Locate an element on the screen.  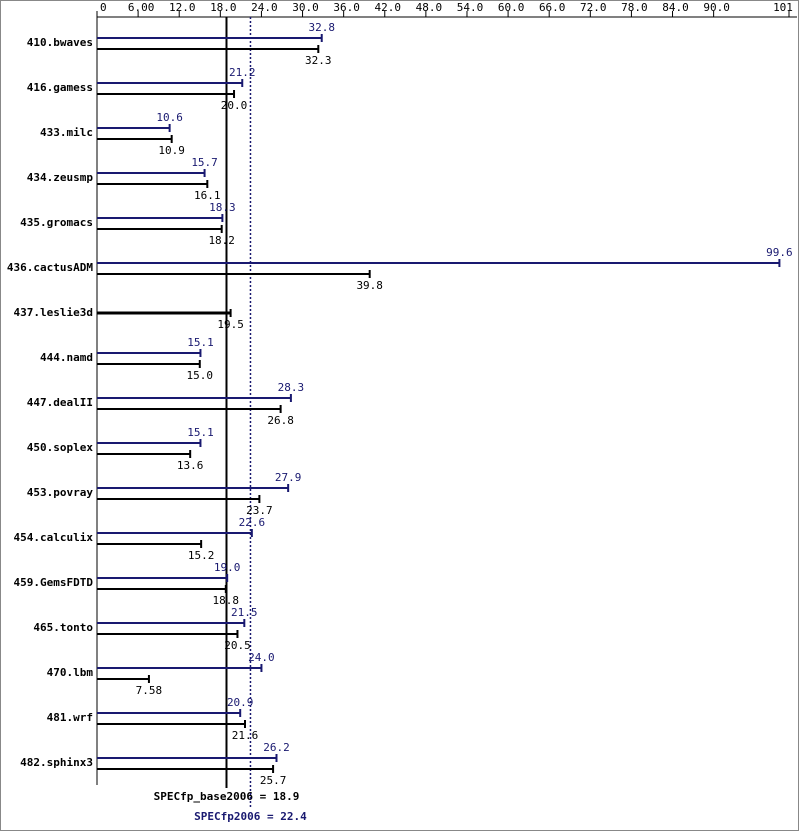
x-tick-label: 66.0 is located at coordinates (552, 7).